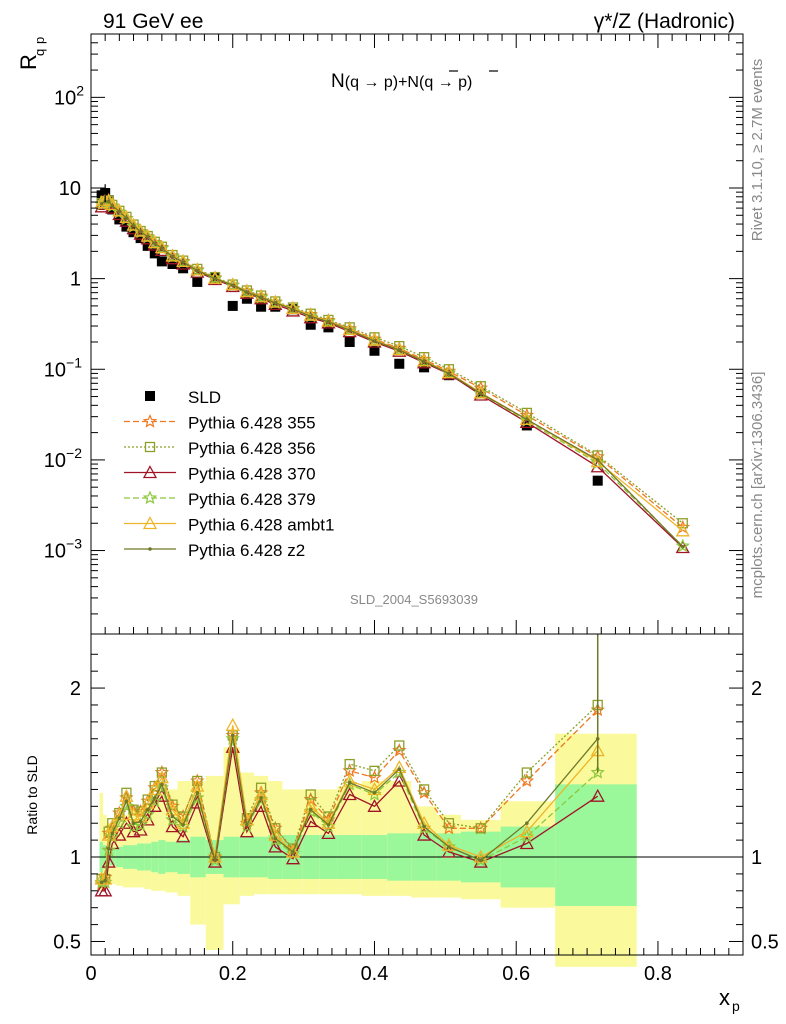  I want to click on legend-marker-p370, so click(150, 472).